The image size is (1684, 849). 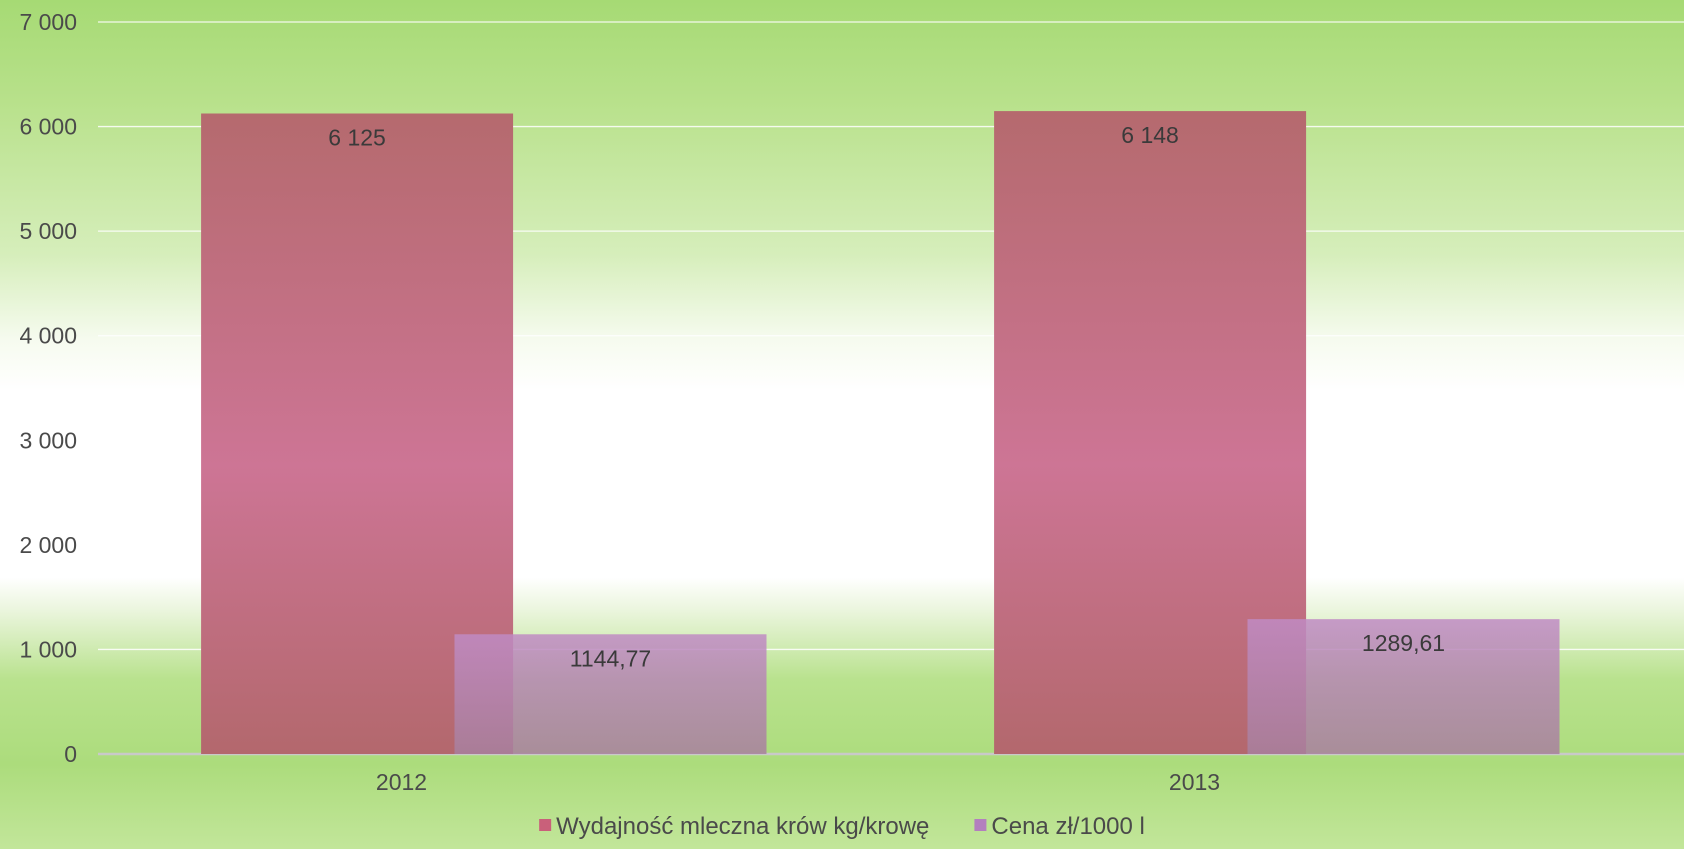 What do you see at coordinates (357, 138) in the screenshot?
I see `data-label: 6 125` at bounding box center [357, 138].